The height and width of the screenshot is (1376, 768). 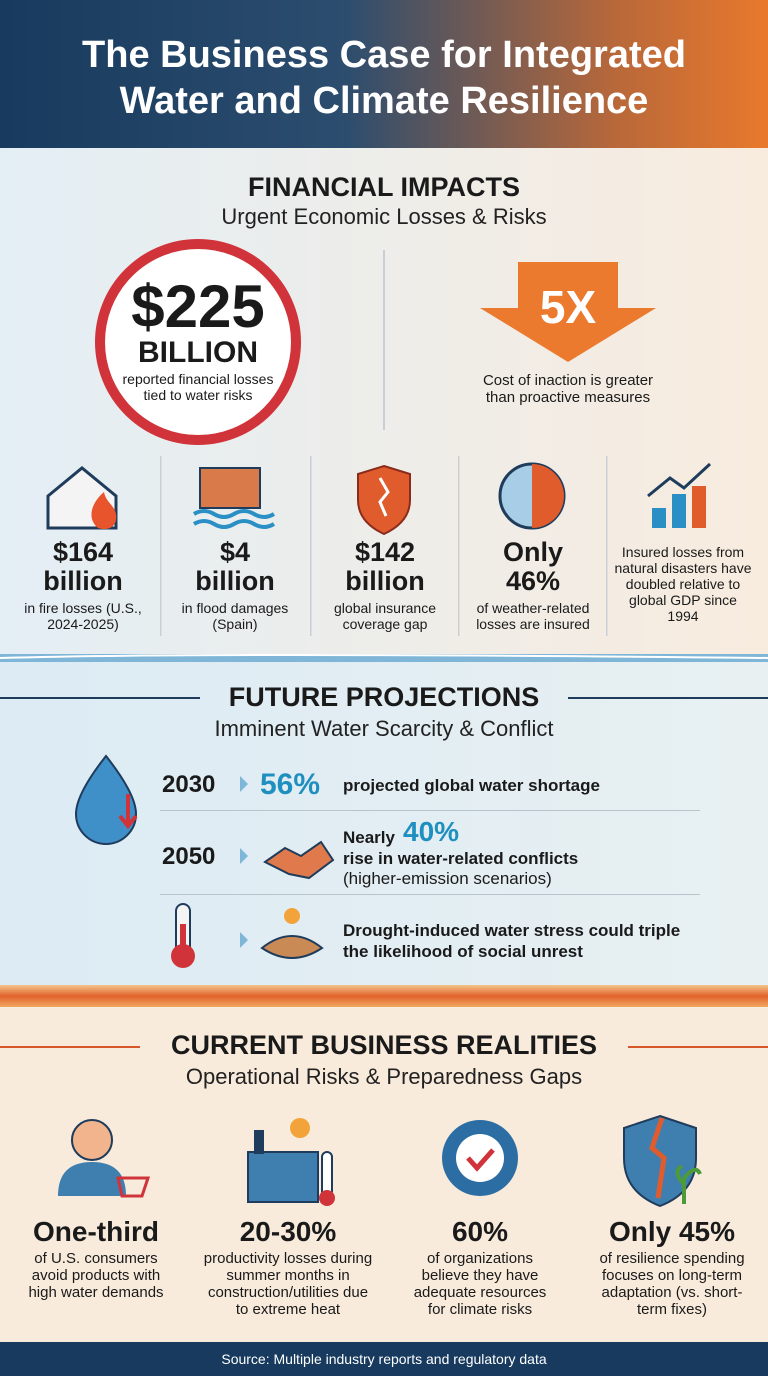 I want to click on title-line: The Business Case for Integrated, so click(x=384, y=55).